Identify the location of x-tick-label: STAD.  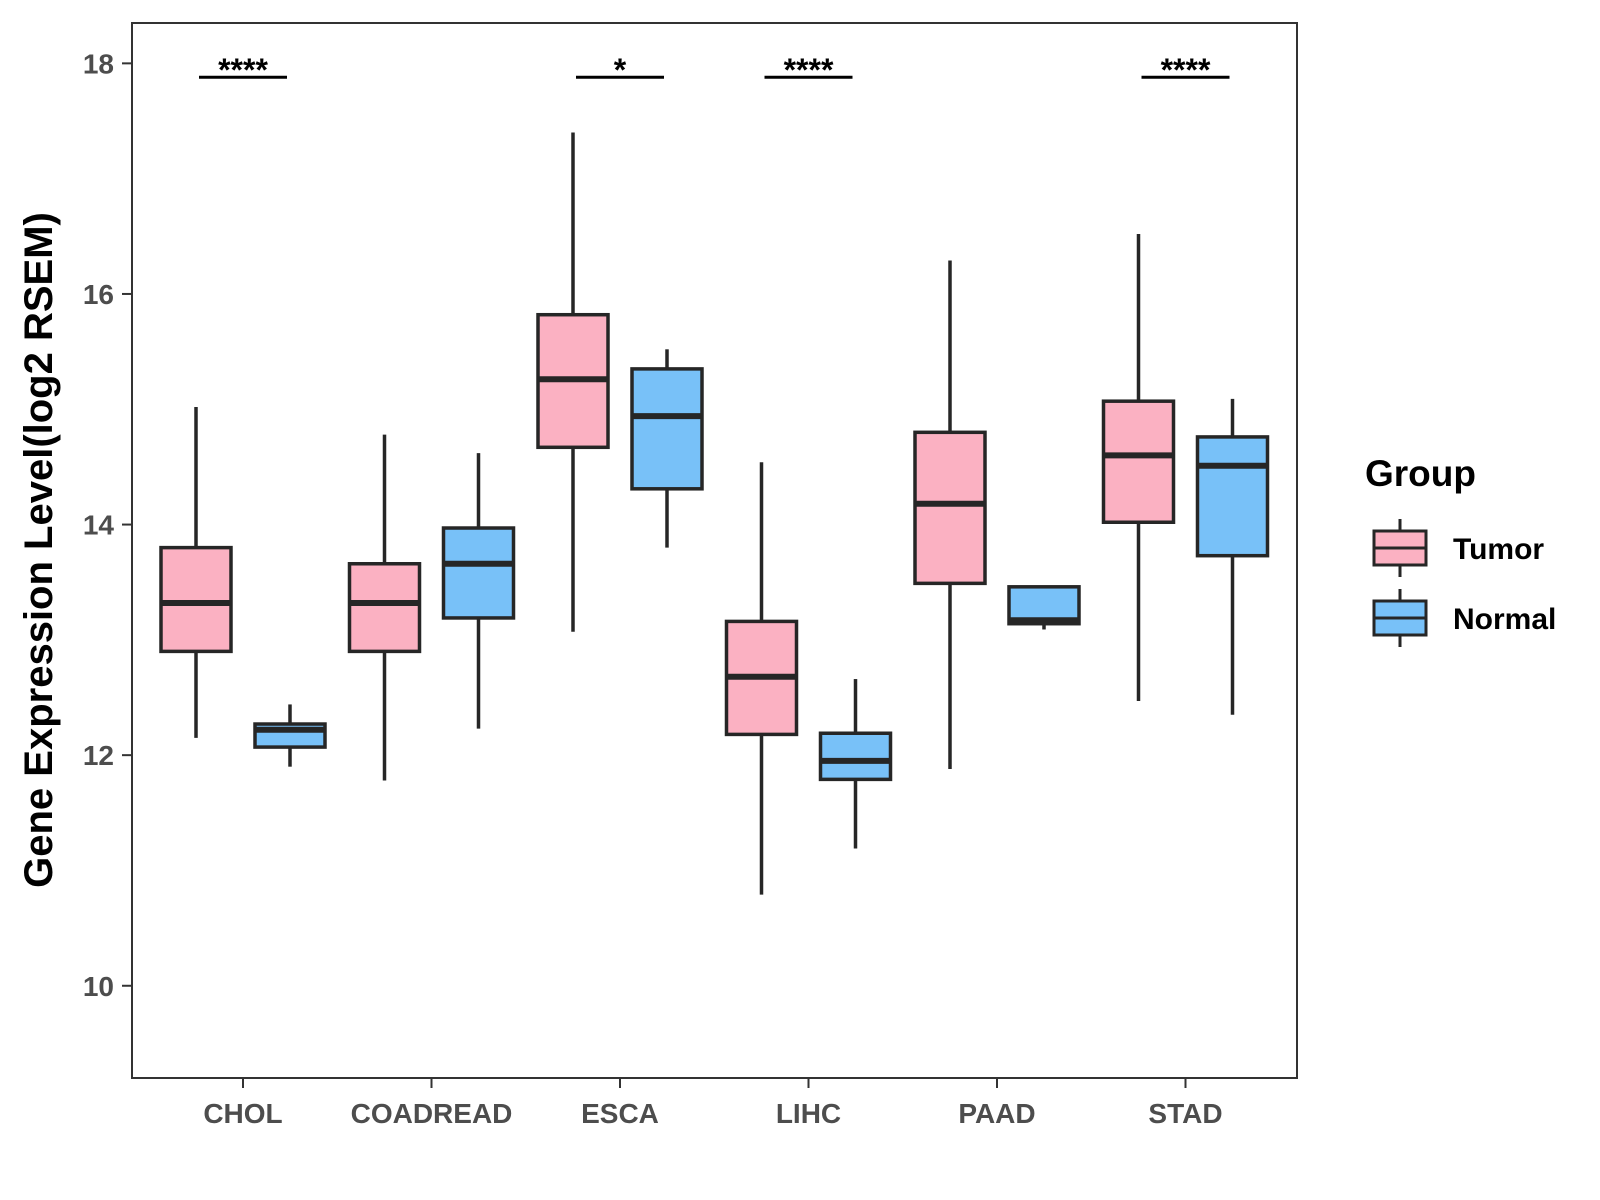
(1185, 1113).